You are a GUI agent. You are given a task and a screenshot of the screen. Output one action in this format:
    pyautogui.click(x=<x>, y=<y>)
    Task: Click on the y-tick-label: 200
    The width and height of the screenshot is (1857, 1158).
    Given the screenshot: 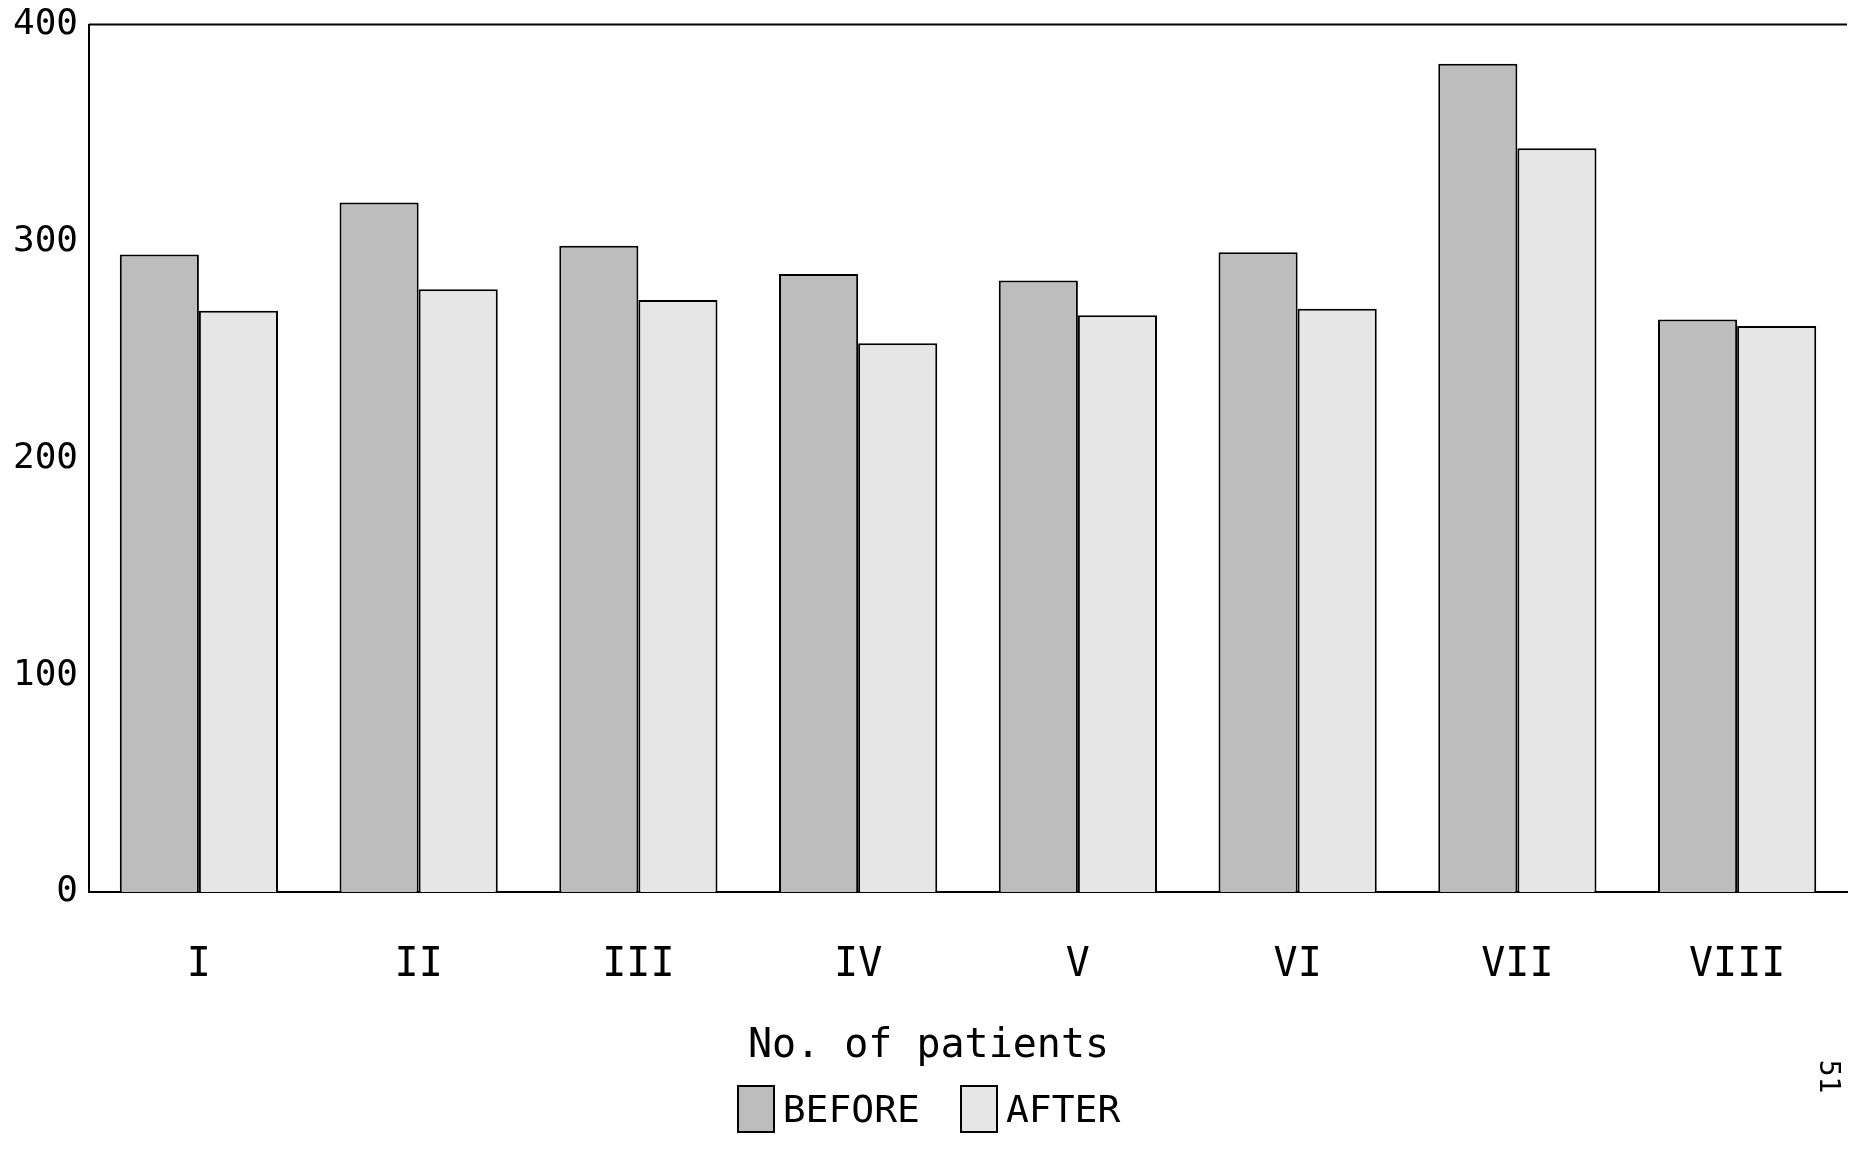 What is the action you would take?
    pyautogui.click(x=45, y=455)
    